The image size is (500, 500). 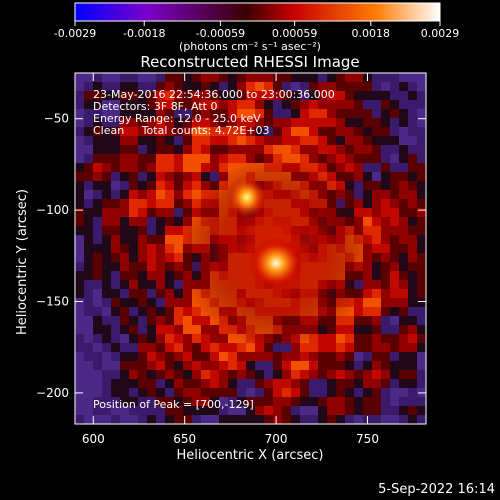 I want to click on x-axis-label: Heliocentric X (arcsec), so click(x=250, y=455).